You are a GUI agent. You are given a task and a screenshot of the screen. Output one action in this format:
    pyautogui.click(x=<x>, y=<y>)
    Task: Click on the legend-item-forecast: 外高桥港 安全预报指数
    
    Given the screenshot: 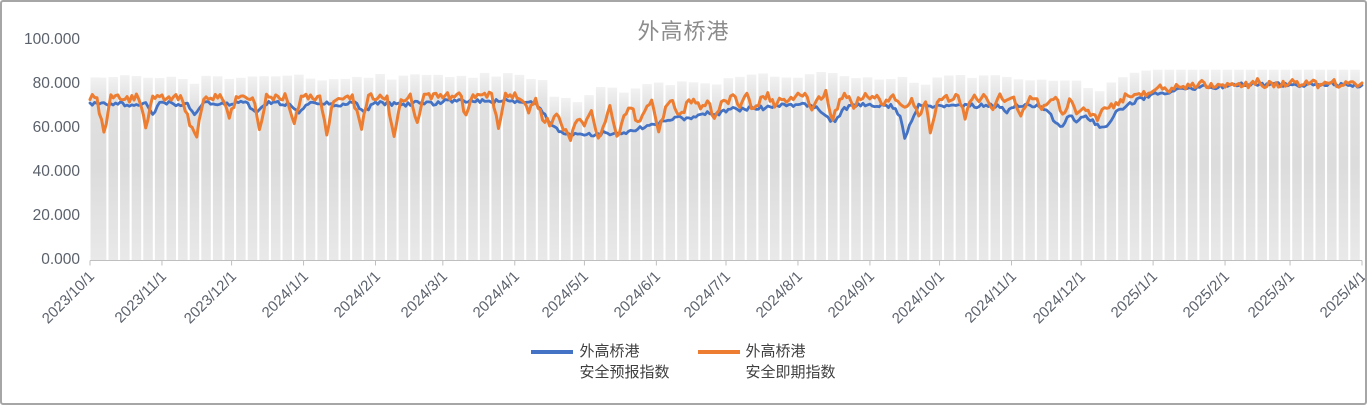 What is the action you would take?
    pyautogui.click(x=600, y=362)
    